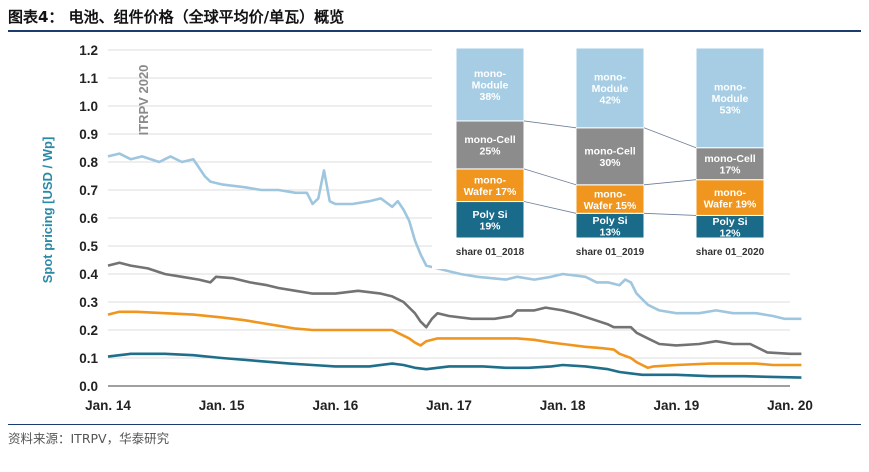 Image resolution: width=869 pixels, height=472 pixels. What do you see at coordinates (490, 186) in the screenshot?
I see `share-label-wafer: mono-Wafer 17%` at bounding box center [490, 186].